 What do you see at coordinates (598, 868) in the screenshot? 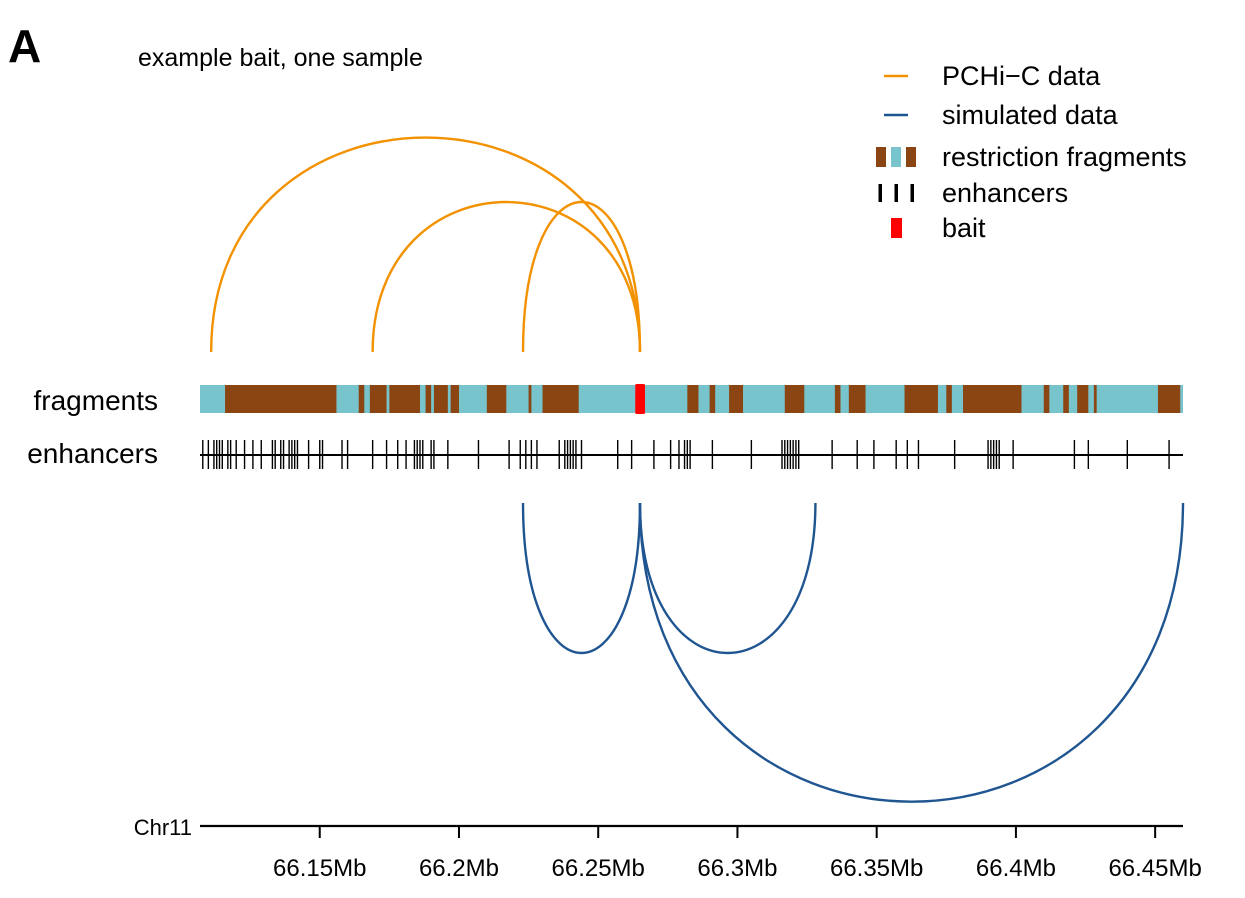
I see `x-tick-label: 66.25Mb` at bounding box center [598, 868].